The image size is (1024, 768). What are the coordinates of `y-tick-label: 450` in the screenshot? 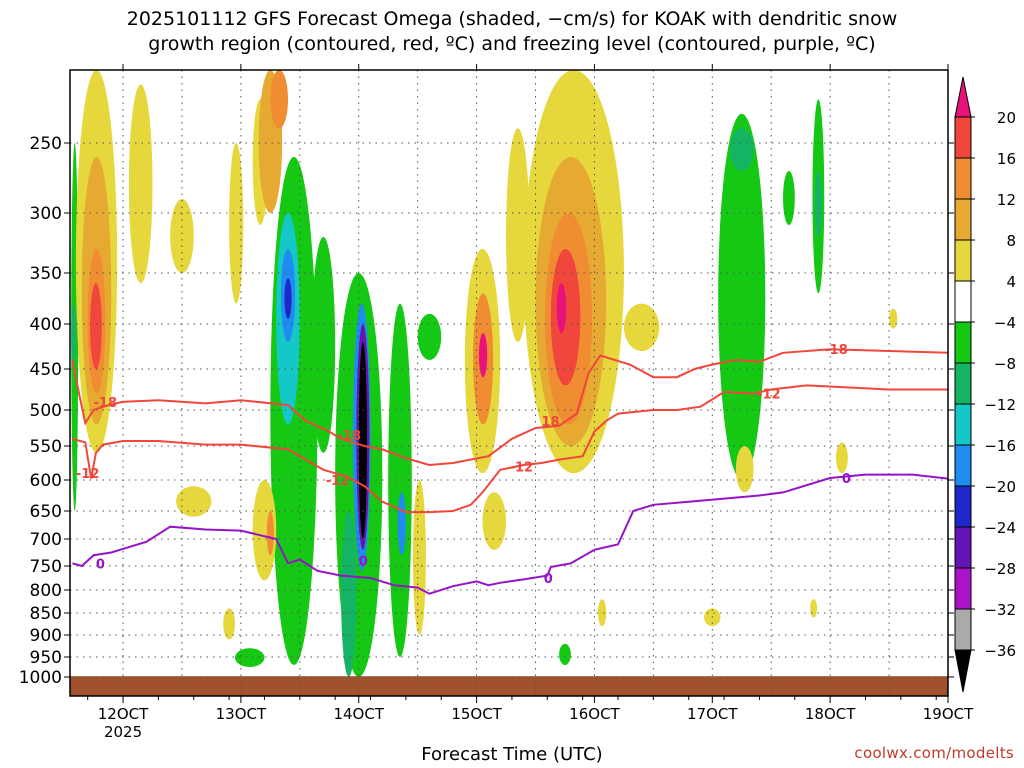 It's located at (46, 370).